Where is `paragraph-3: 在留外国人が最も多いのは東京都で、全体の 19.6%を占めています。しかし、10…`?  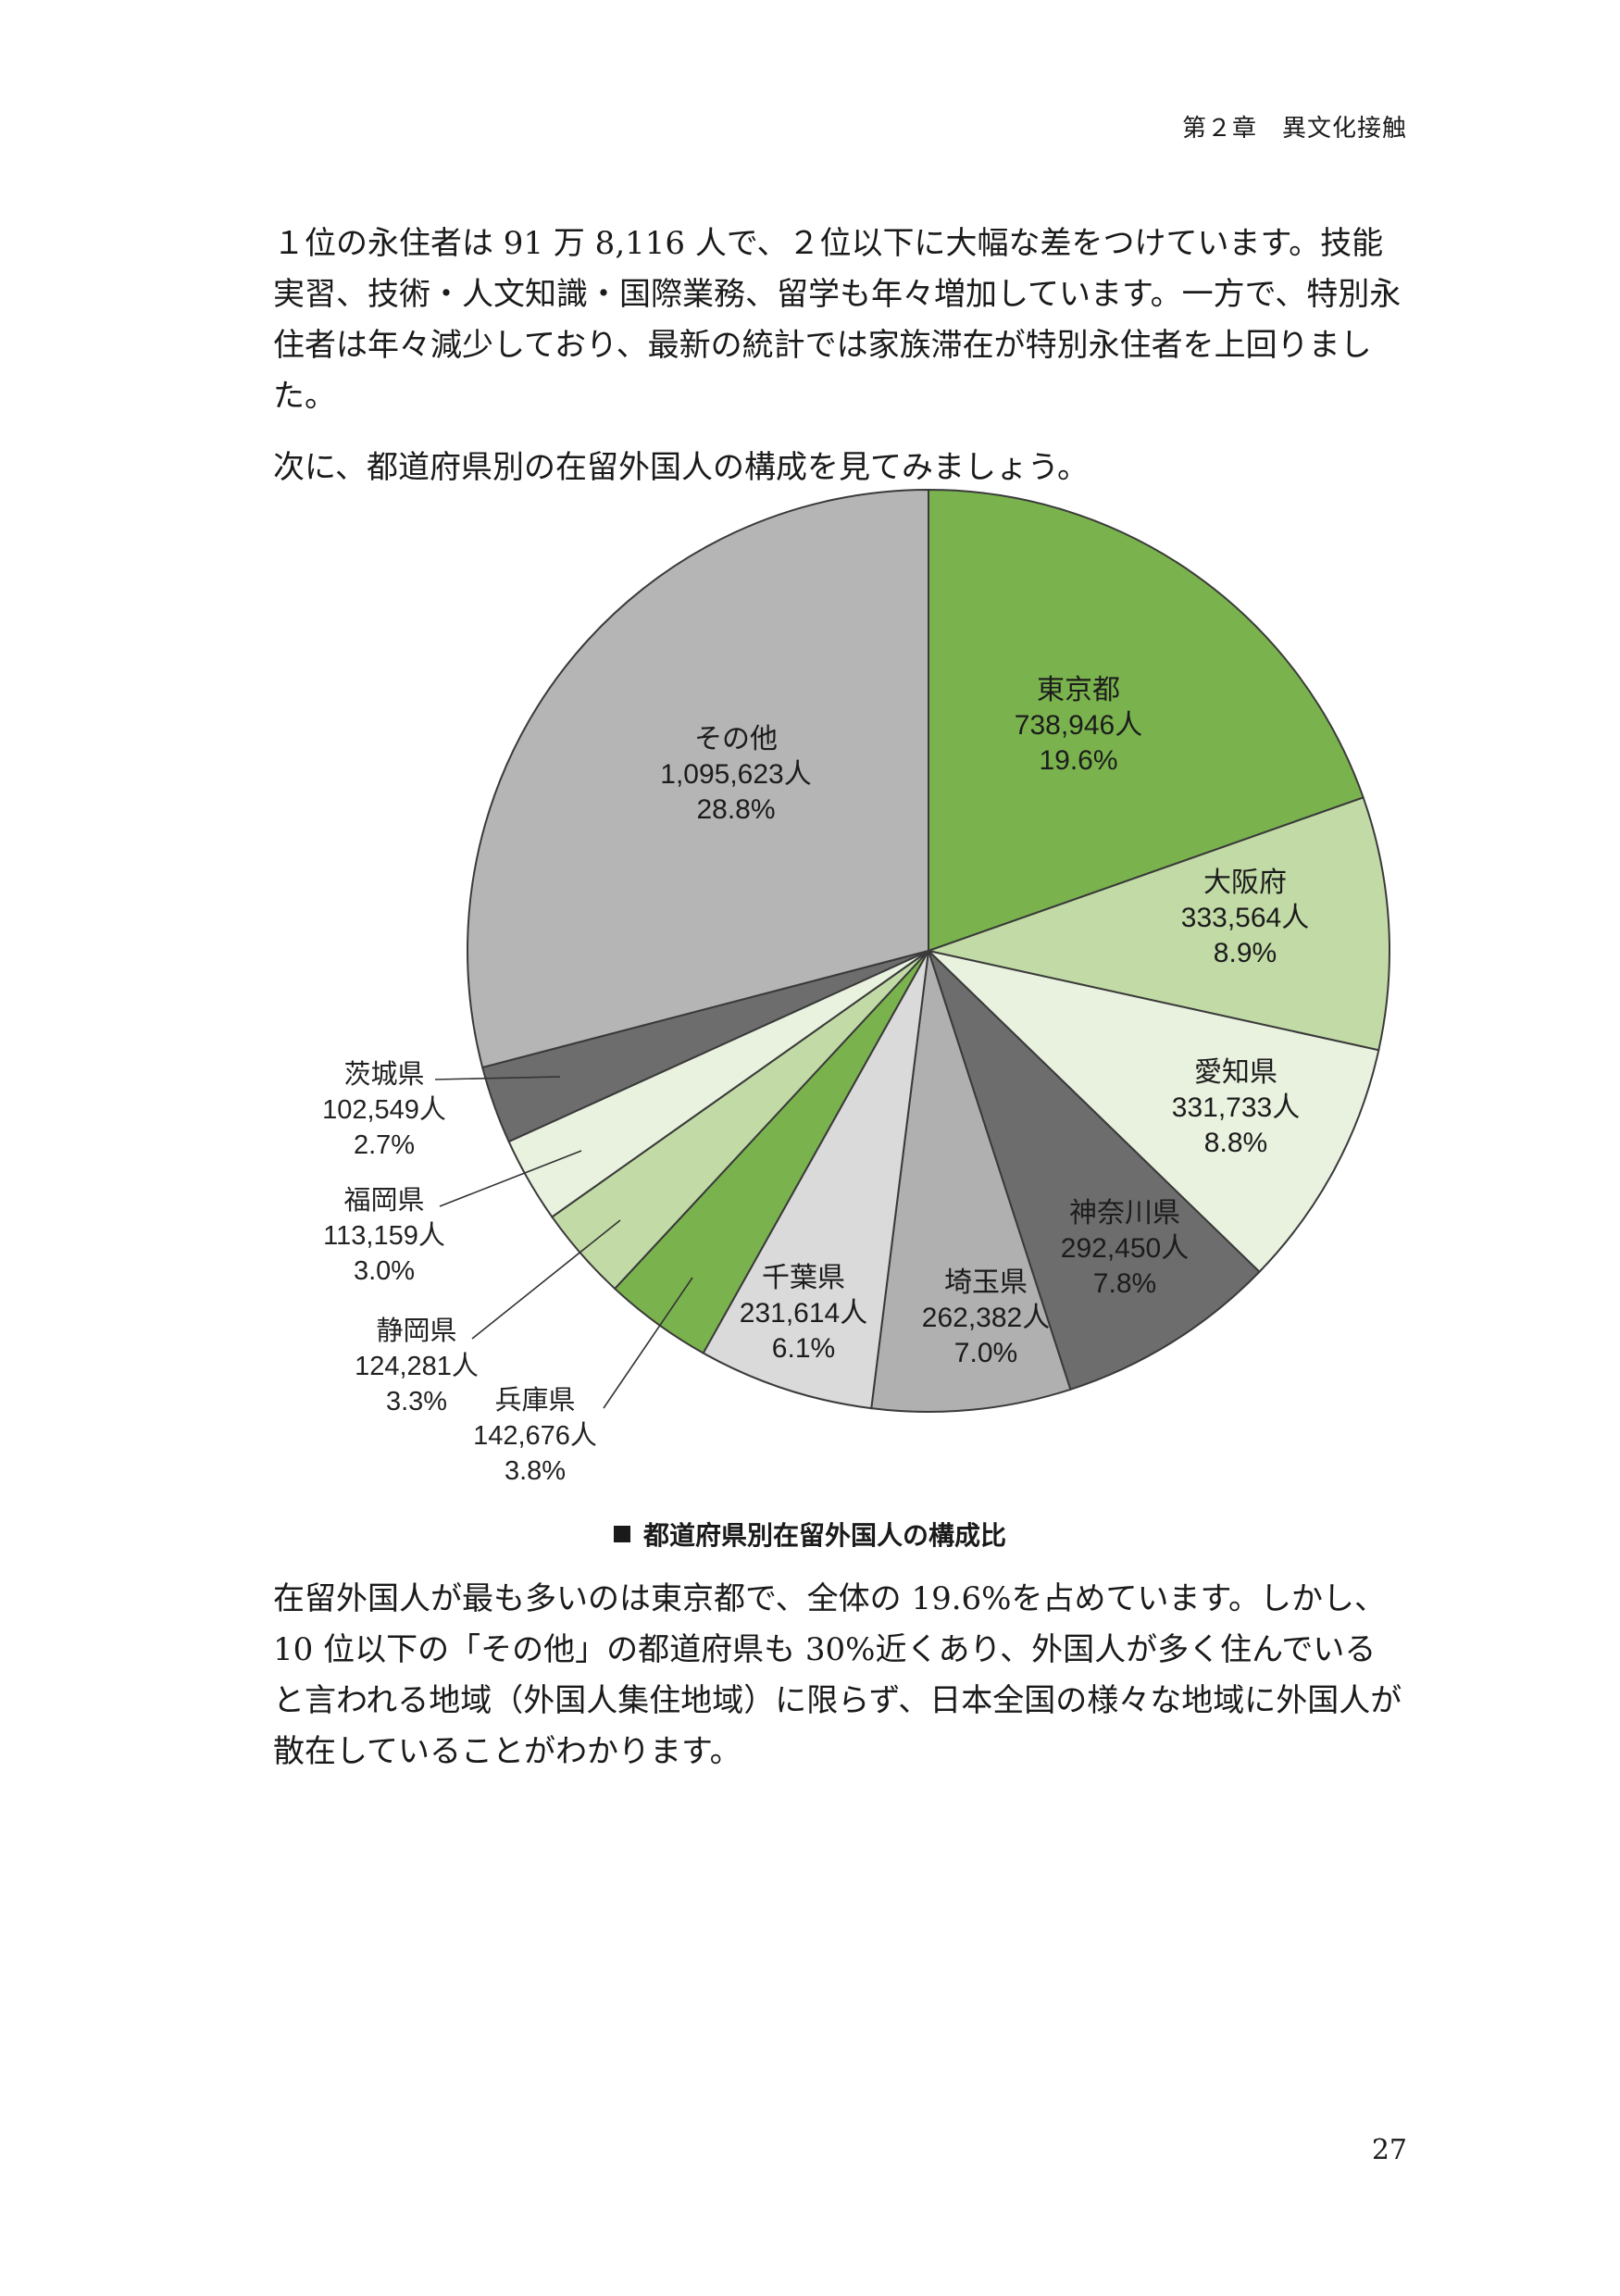 paragraph-3: 在留外国人が最も多いのは東京都で、全体の 19.6%を占めています。しかし、10… is located at coordinates (837, 1675).